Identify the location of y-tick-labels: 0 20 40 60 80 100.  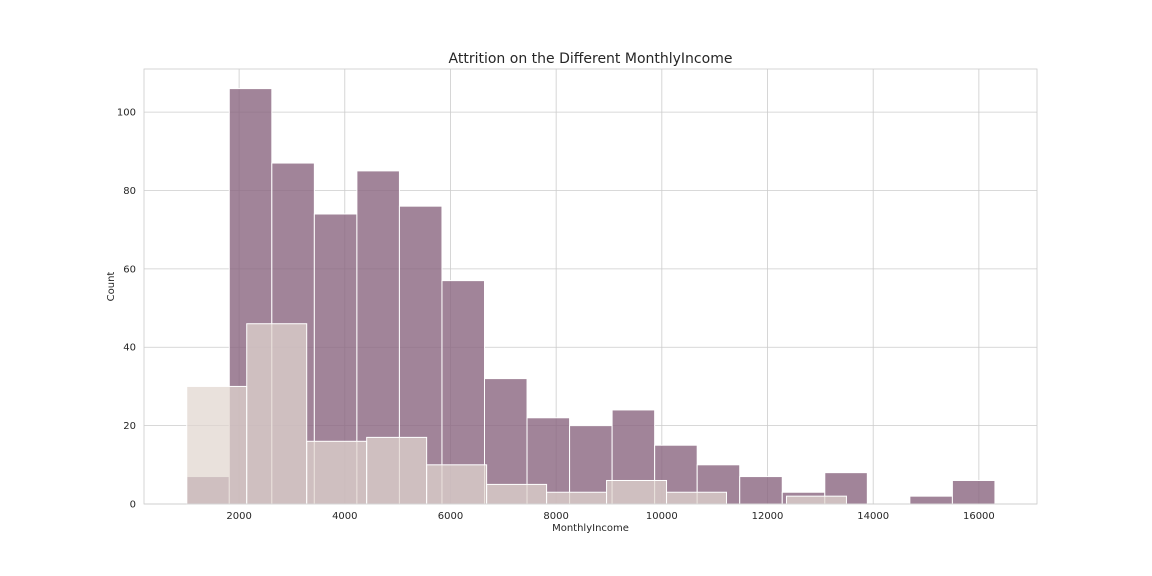
(126, 309).